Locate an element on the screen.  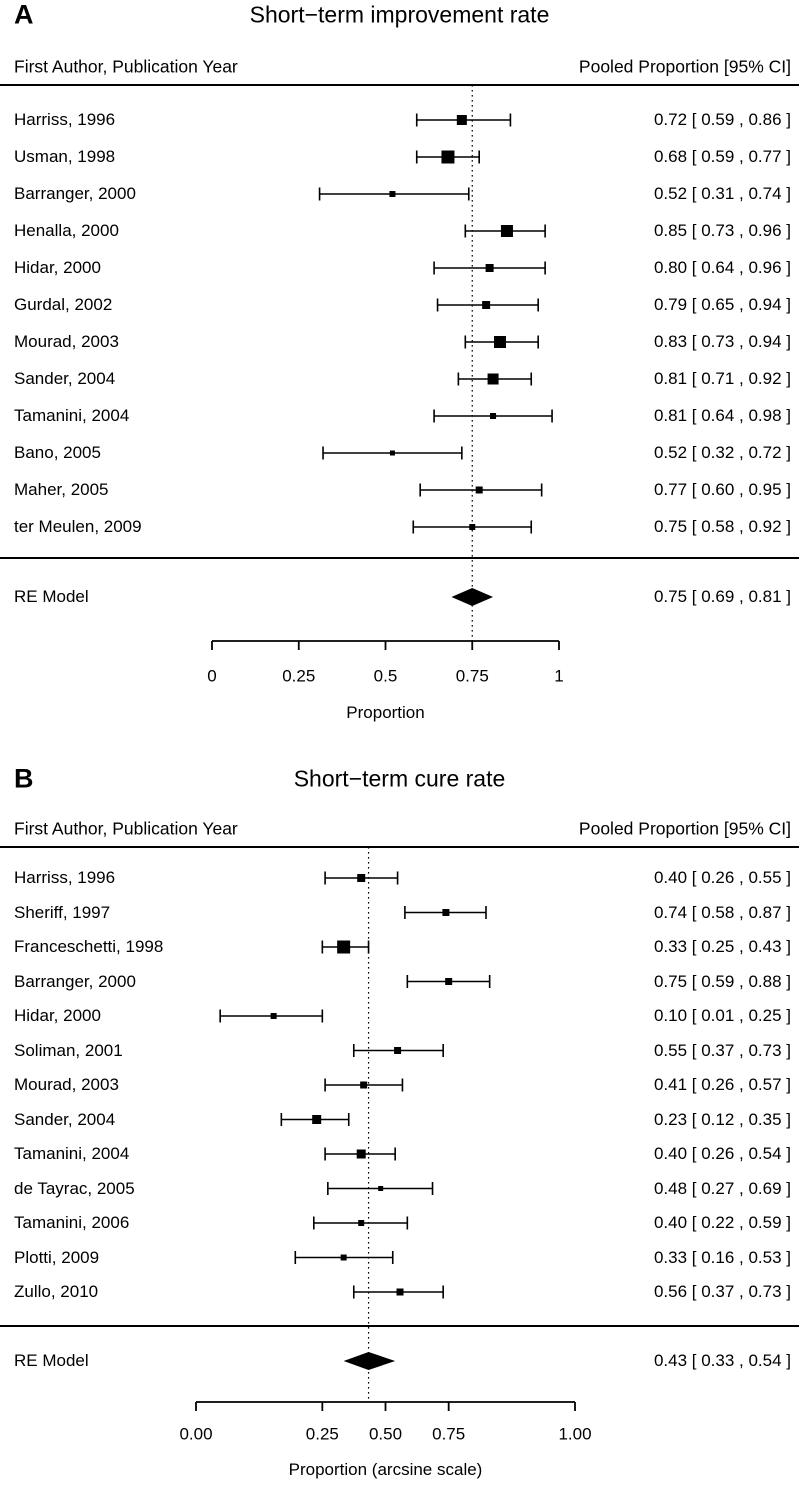
study-ci-value: 0.85 [ 0.73 , 0.96 ] is located at coordinates (722, 230).